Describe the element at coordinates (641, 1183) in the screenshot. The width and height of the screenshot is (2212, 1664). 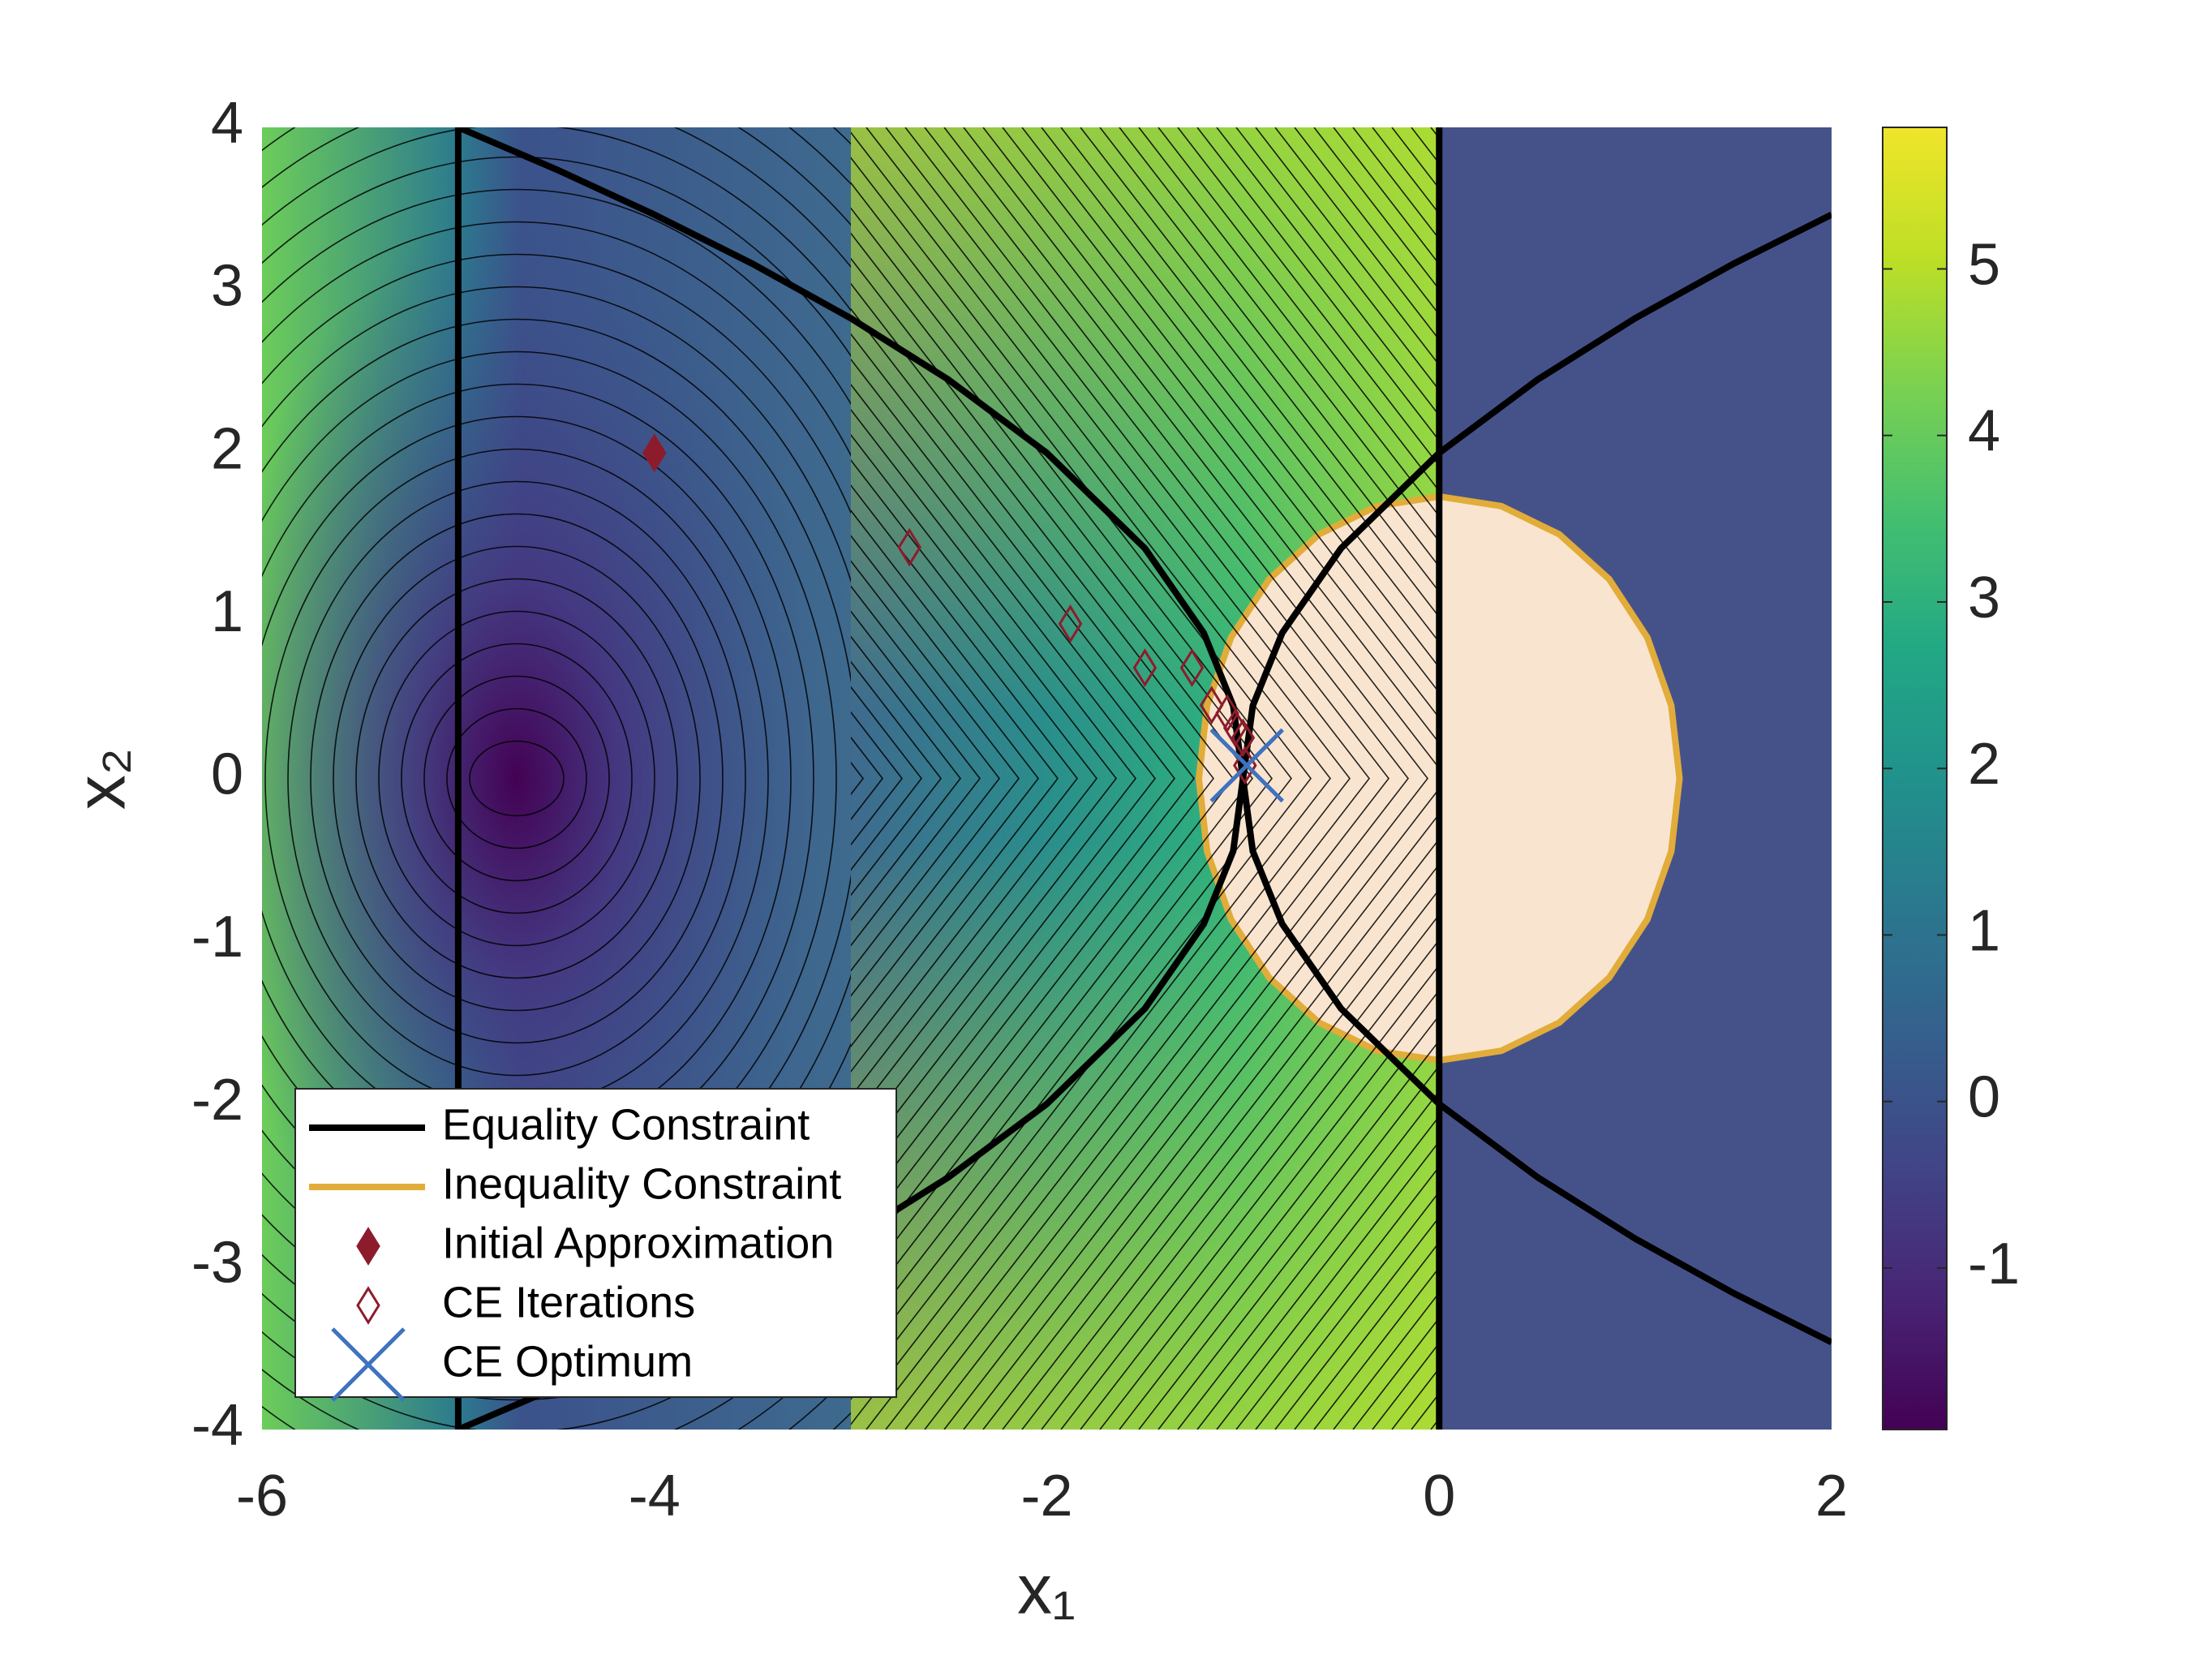
I see `legend-label: Inequality Constraint` at that location.